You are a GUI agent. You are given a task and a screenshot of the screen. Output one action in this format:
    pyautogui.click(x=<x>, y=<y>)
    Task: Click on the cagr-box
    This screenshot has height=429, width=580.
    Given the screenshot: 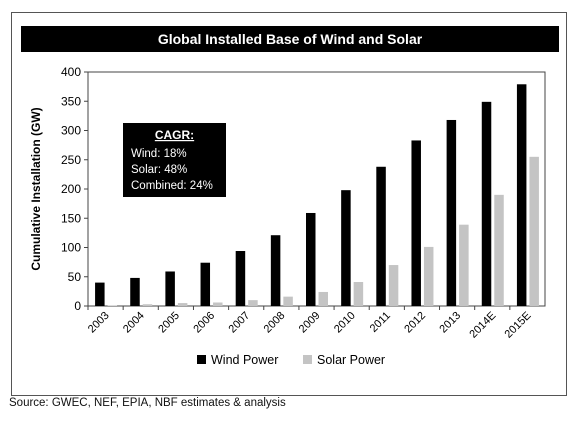 What is the action you would take?
    pyautogui.click(x=174, y=160)
    